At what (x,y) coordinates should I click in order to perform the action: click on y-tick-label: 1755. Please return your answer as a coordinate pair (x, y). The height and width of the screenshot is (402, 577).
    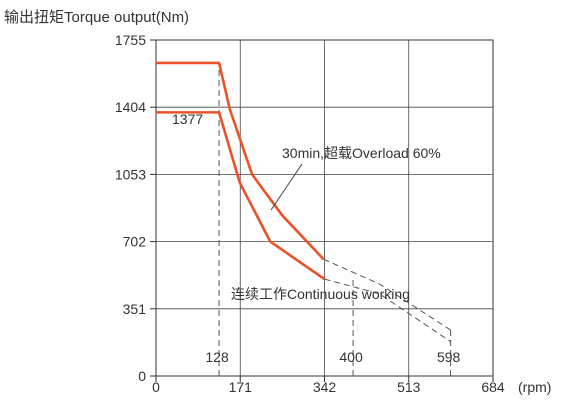
    Looking at the image, I should click on (130, 40).